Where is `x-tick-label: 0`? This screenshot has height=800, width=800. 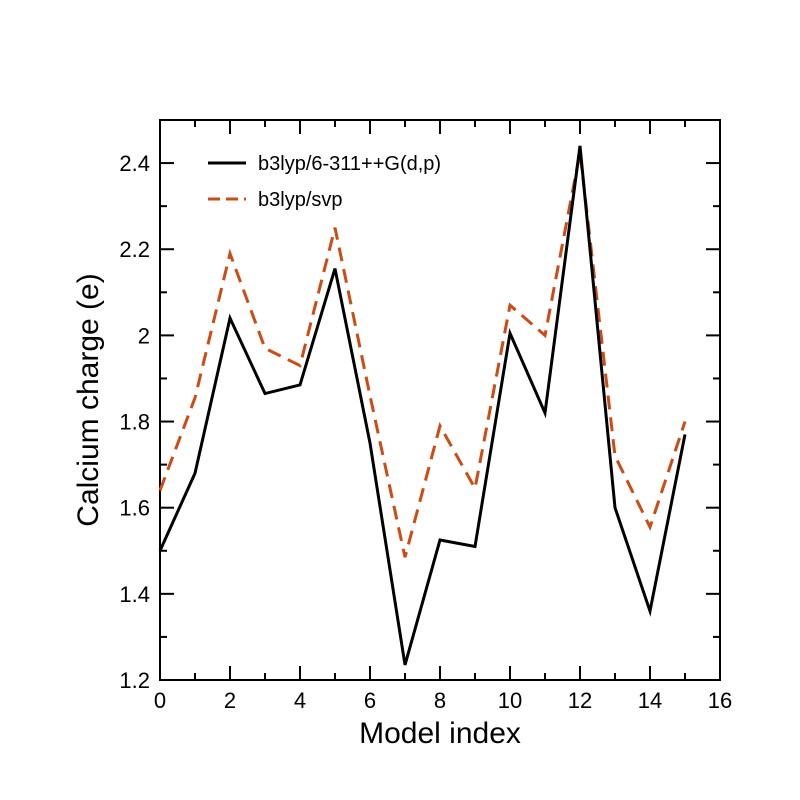 x-tick-label: 0 is located at coordinates (160, 700).